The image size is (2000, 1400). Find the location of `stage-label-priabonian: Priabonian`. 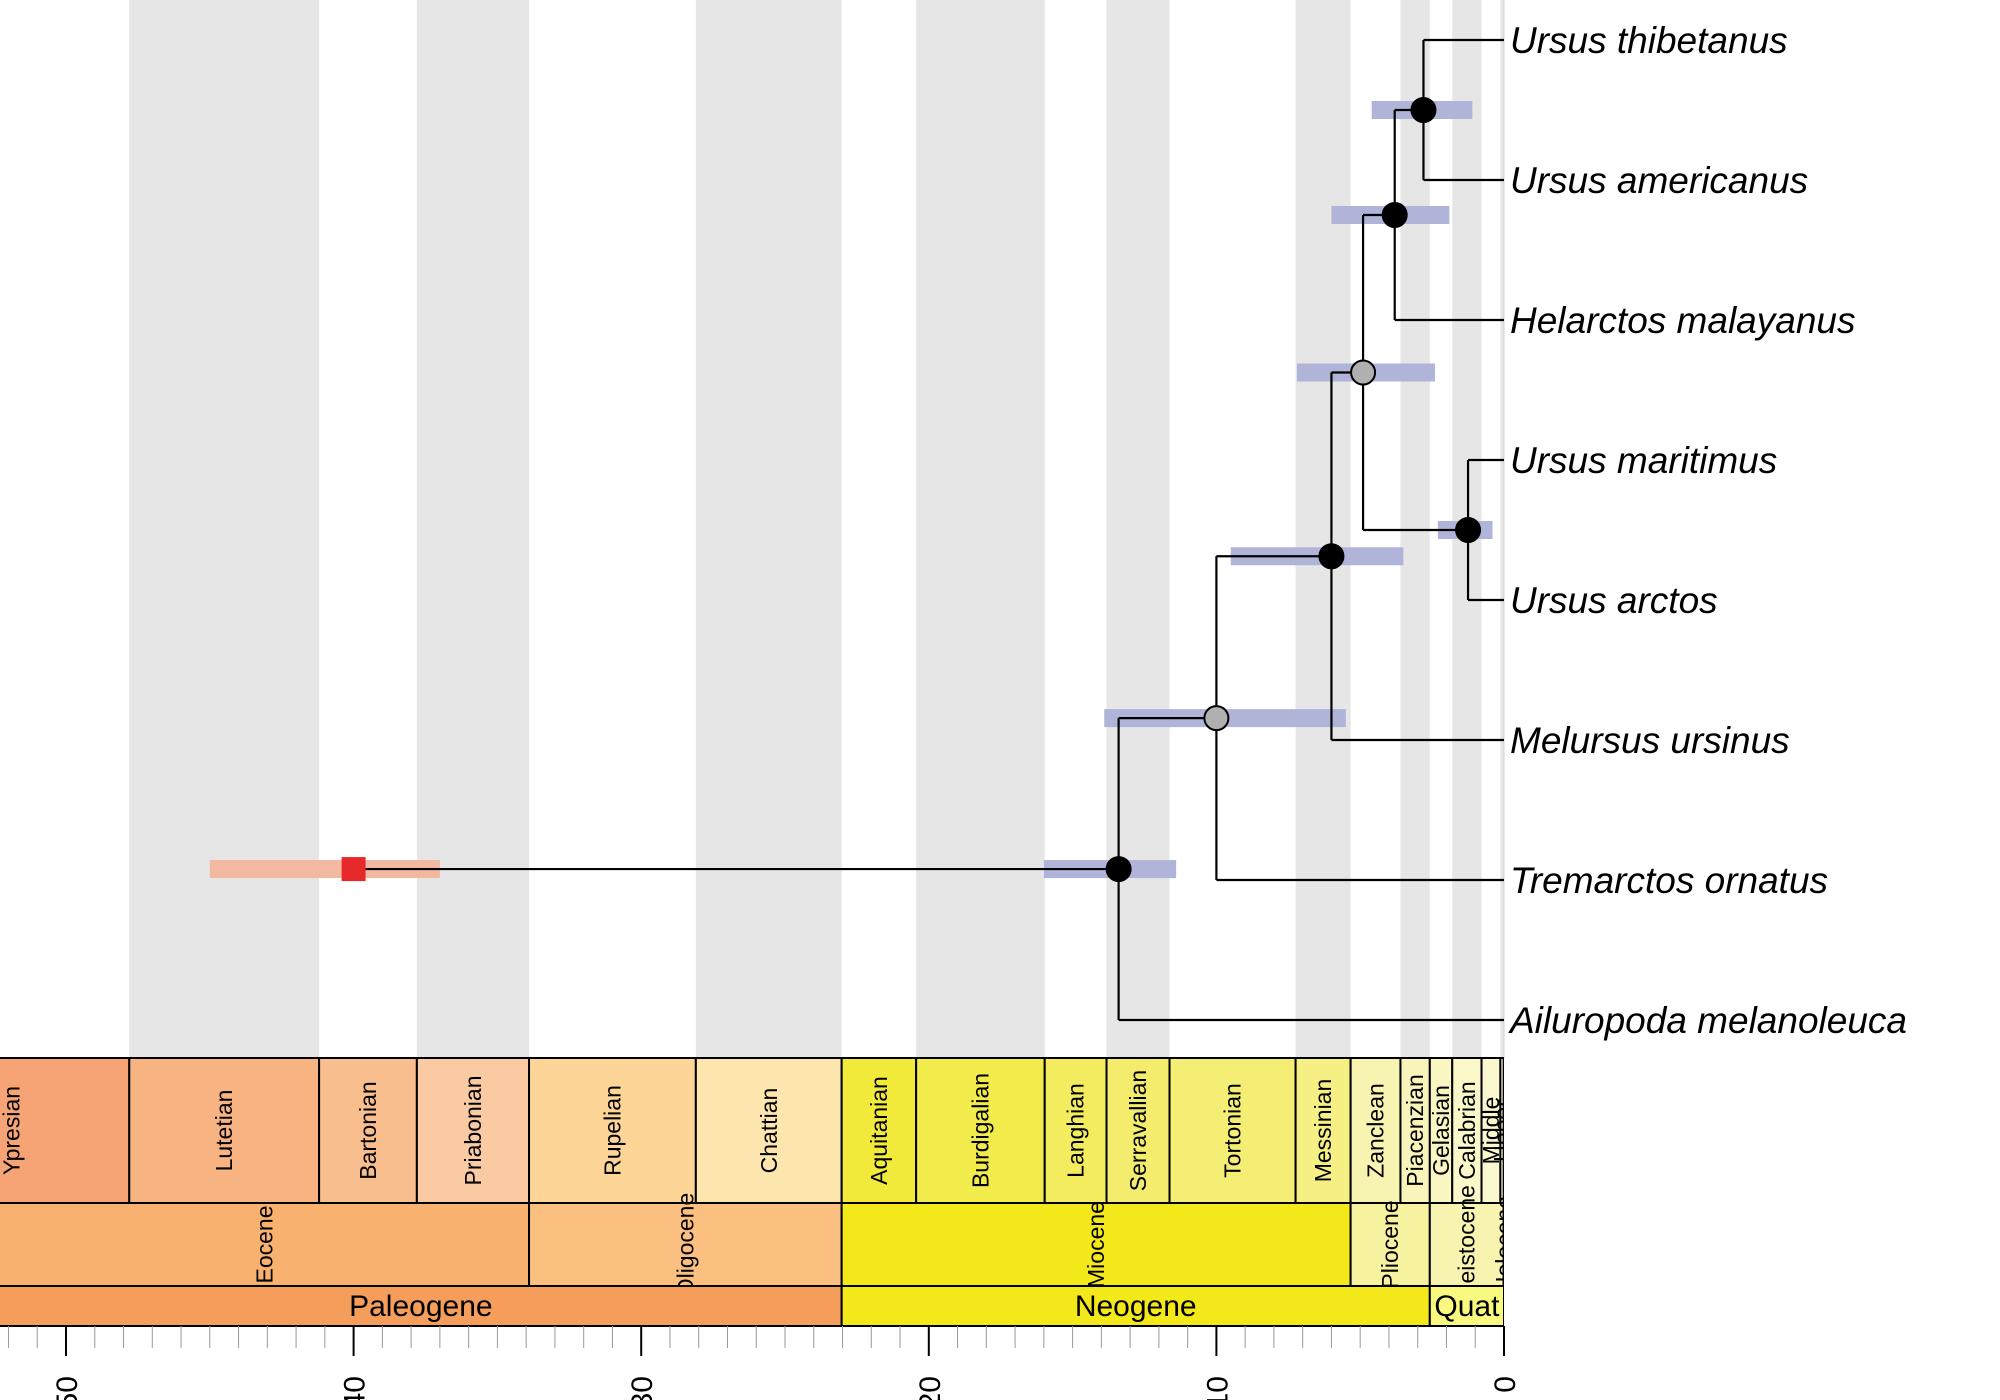

stage-label-priabonian: Priabonian is located at coordinates (473, 1131).